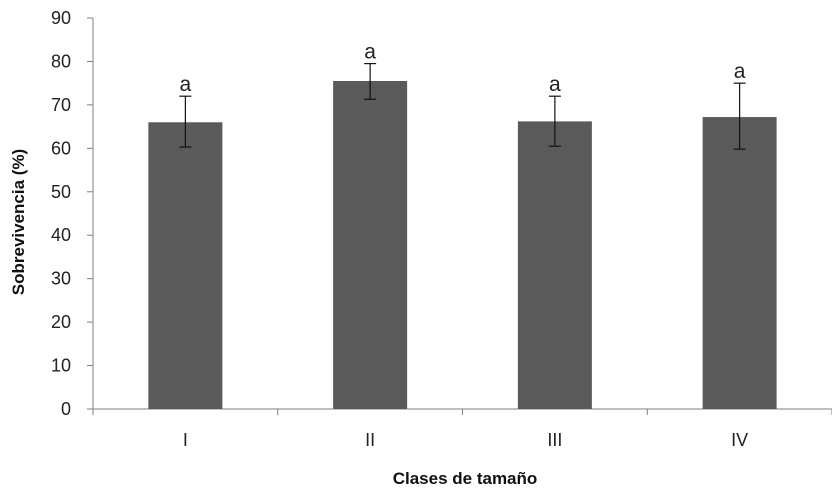 The height and width of the screenshot is (489, 832). Describe the element at coordinates (739, 440) in the screenshot. I see `x-tick-label: IV` at that location.